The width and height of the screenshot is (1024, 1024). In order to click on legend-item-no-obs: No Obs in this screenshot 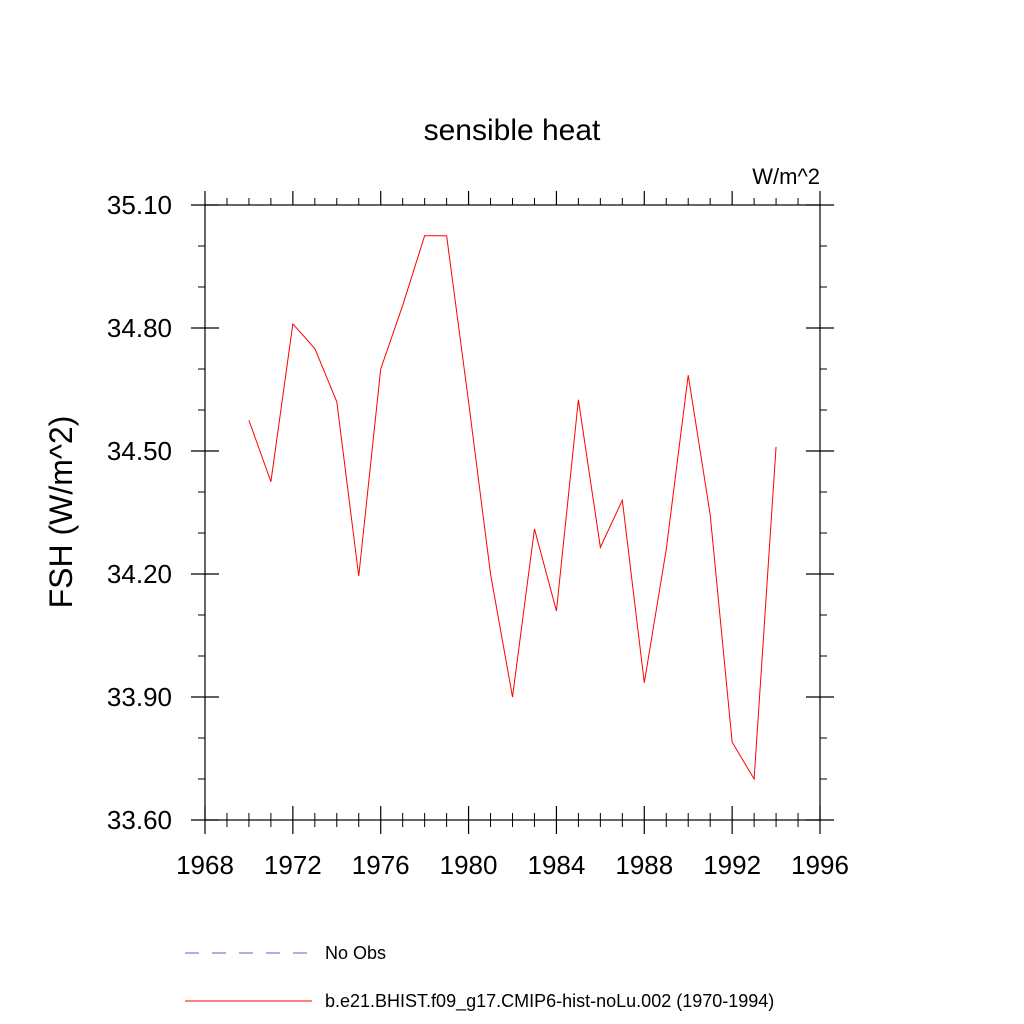, I will do `click(285, 953)`.